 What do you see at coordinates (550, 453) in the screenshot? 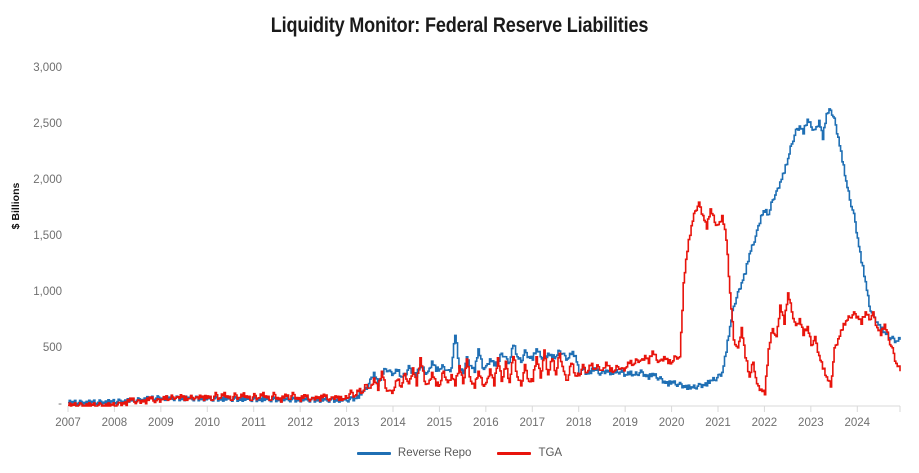
I see `legend-label: TGA` at bounding box center [550, 453].